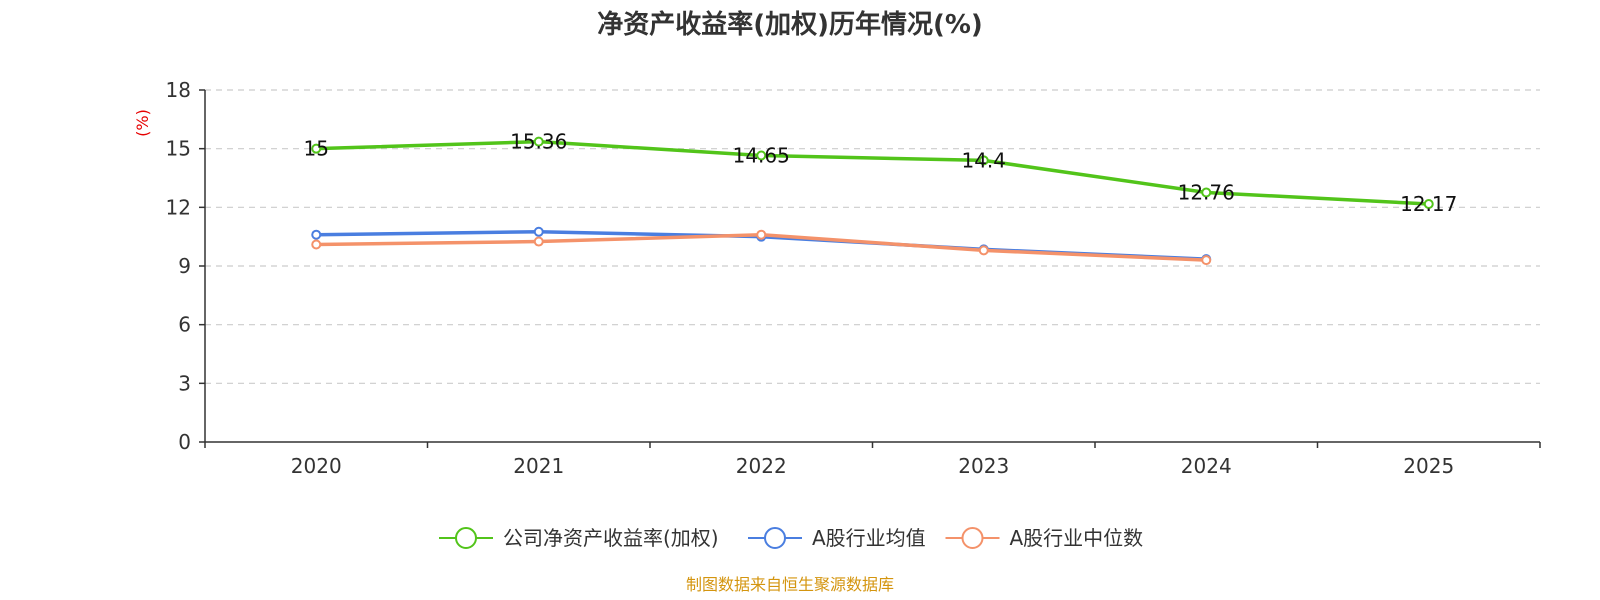 This screenshot has height=600, width=1600. I want to click on y-tick-label: 15, so click(178, 149).